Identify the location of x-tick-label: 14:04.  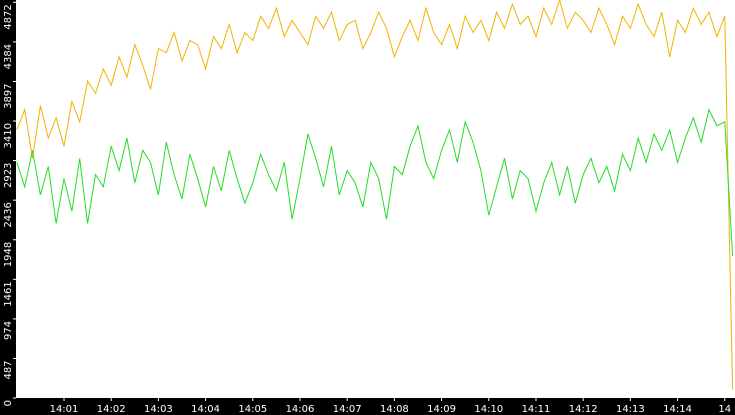
(205, 409).